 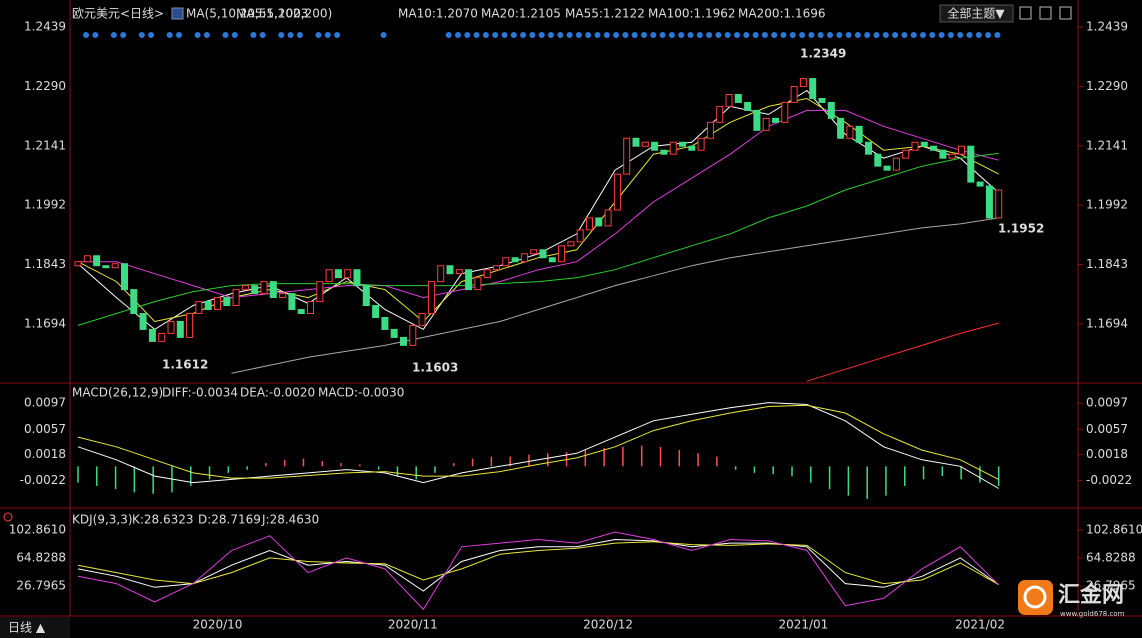 What do you see at coordinates (538, 563) in the screenshot?
I see `indicator-line` at bounding box center [538, 563].